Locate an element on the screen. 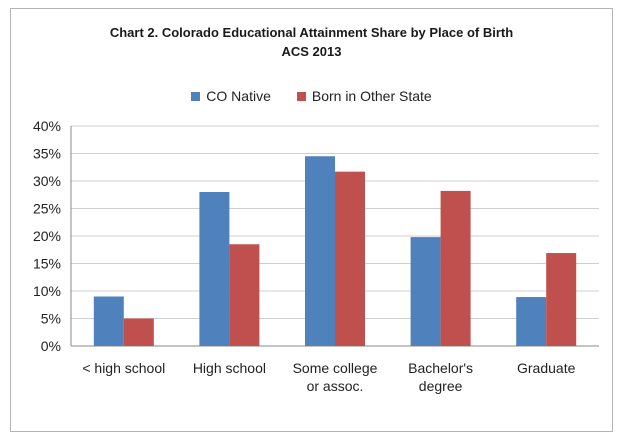 The height and width of the screenshot is (436, 624). y-tick-label: 25% is located at coordinates (47, 209).